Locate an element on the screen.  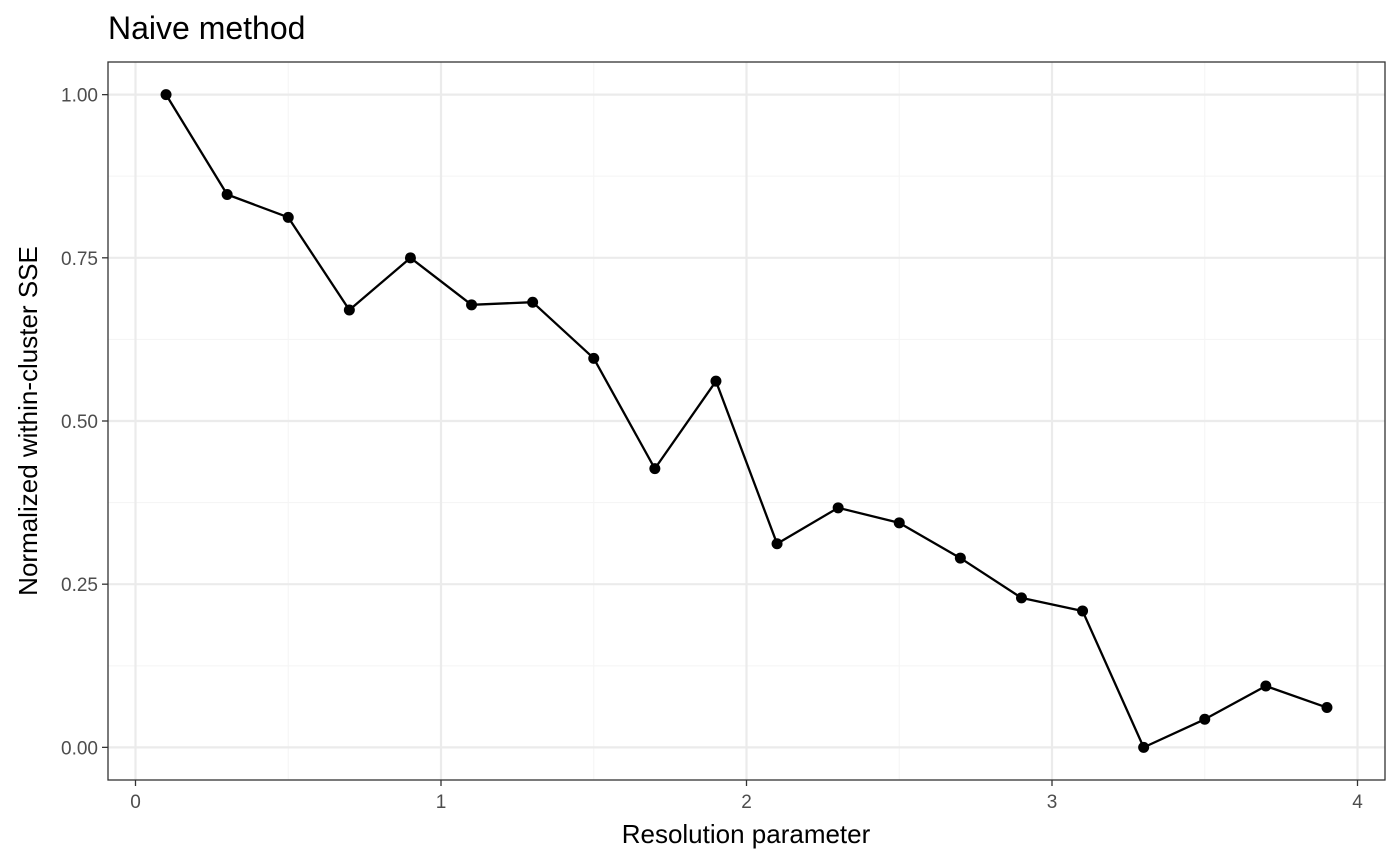
y-tick-label: 0.50 is located at coordinates (79, 422).